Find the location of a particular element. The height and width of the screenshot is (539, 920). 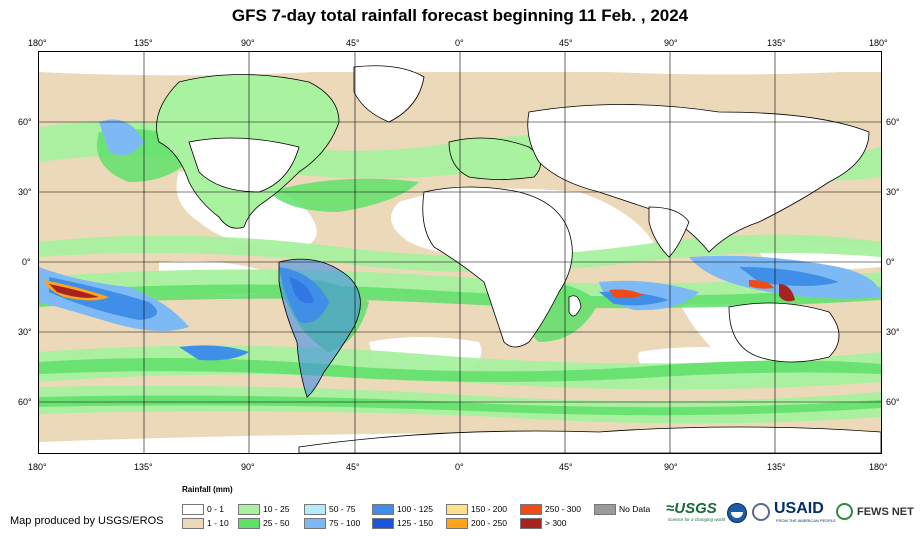

legend-label: 125 - 150 is located at coordinates (415, 523).